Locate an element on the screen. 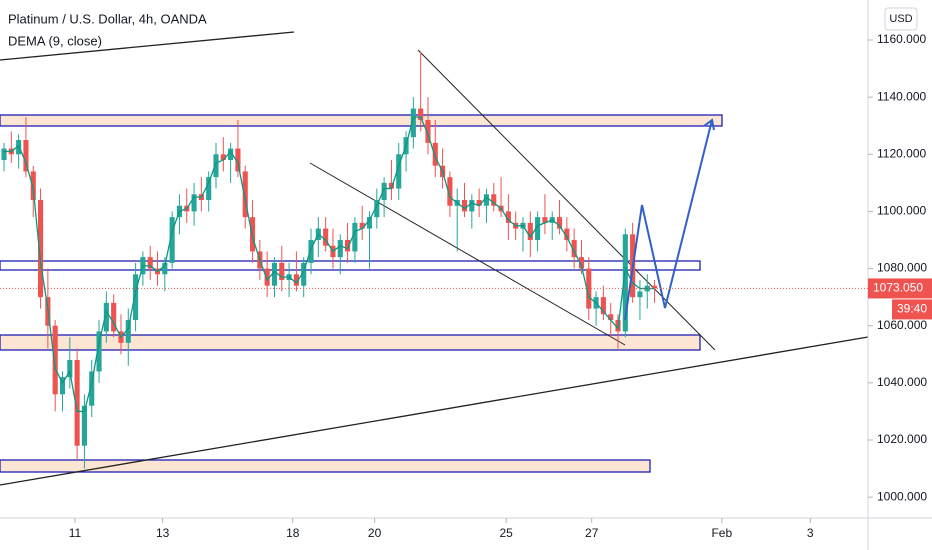  y-tick-label: 1140.000 is located at coordinates (901, 96).